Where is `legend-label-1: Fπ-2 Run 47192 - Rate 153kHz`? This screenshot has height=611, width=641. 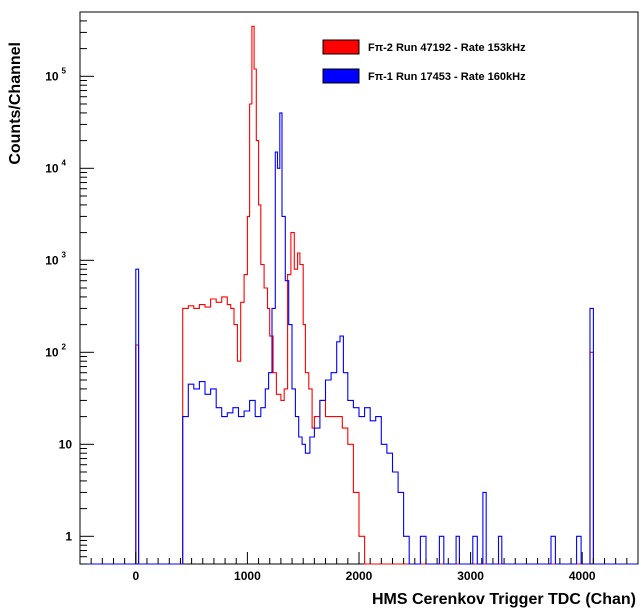
legend-label-1: Fπ-2 Run 47192 - Rate 153kHz is located at coordinates (447, 48).